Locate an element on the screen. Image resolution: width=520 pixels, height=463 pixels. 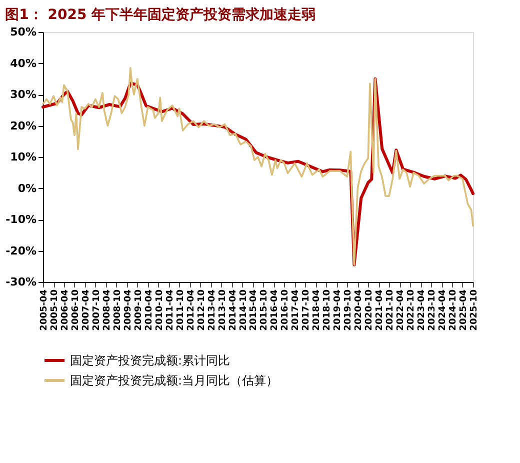
y-tick-label: -30% is located at coordinates (21, 282).